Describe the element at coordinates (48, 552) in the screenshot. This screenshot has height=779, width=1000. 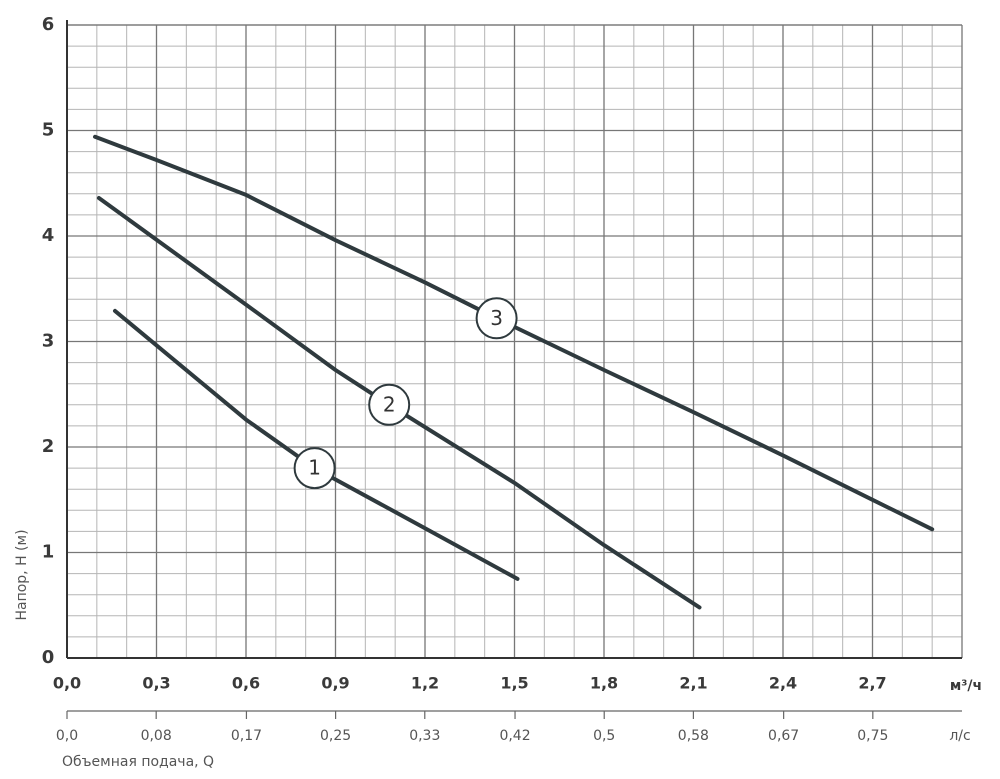
I see `y-tick-label: 1` at that location.